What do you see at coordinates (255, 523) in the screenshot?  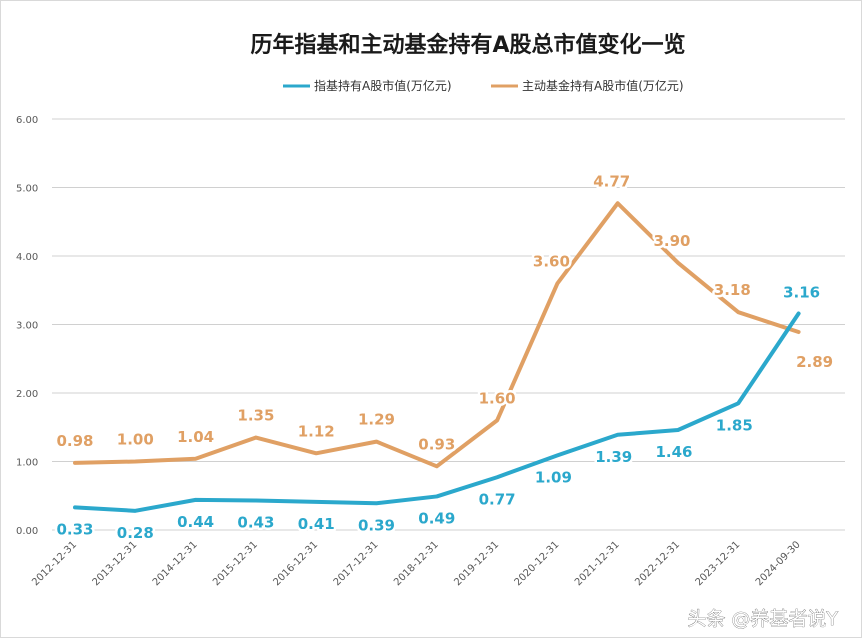 I see `data-label-index: 0.43` at bounding box center [255, 523].